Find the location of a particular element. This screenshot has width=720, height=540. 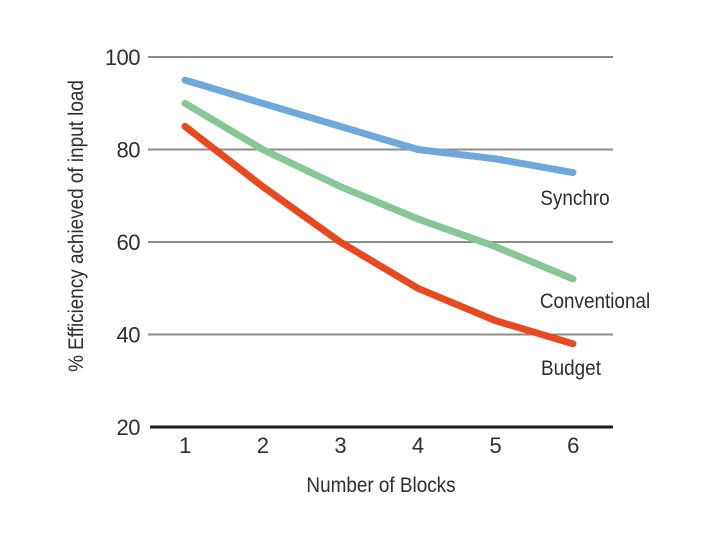

x-axis-title: Number of Blocks is located at coordinates (381, 485).